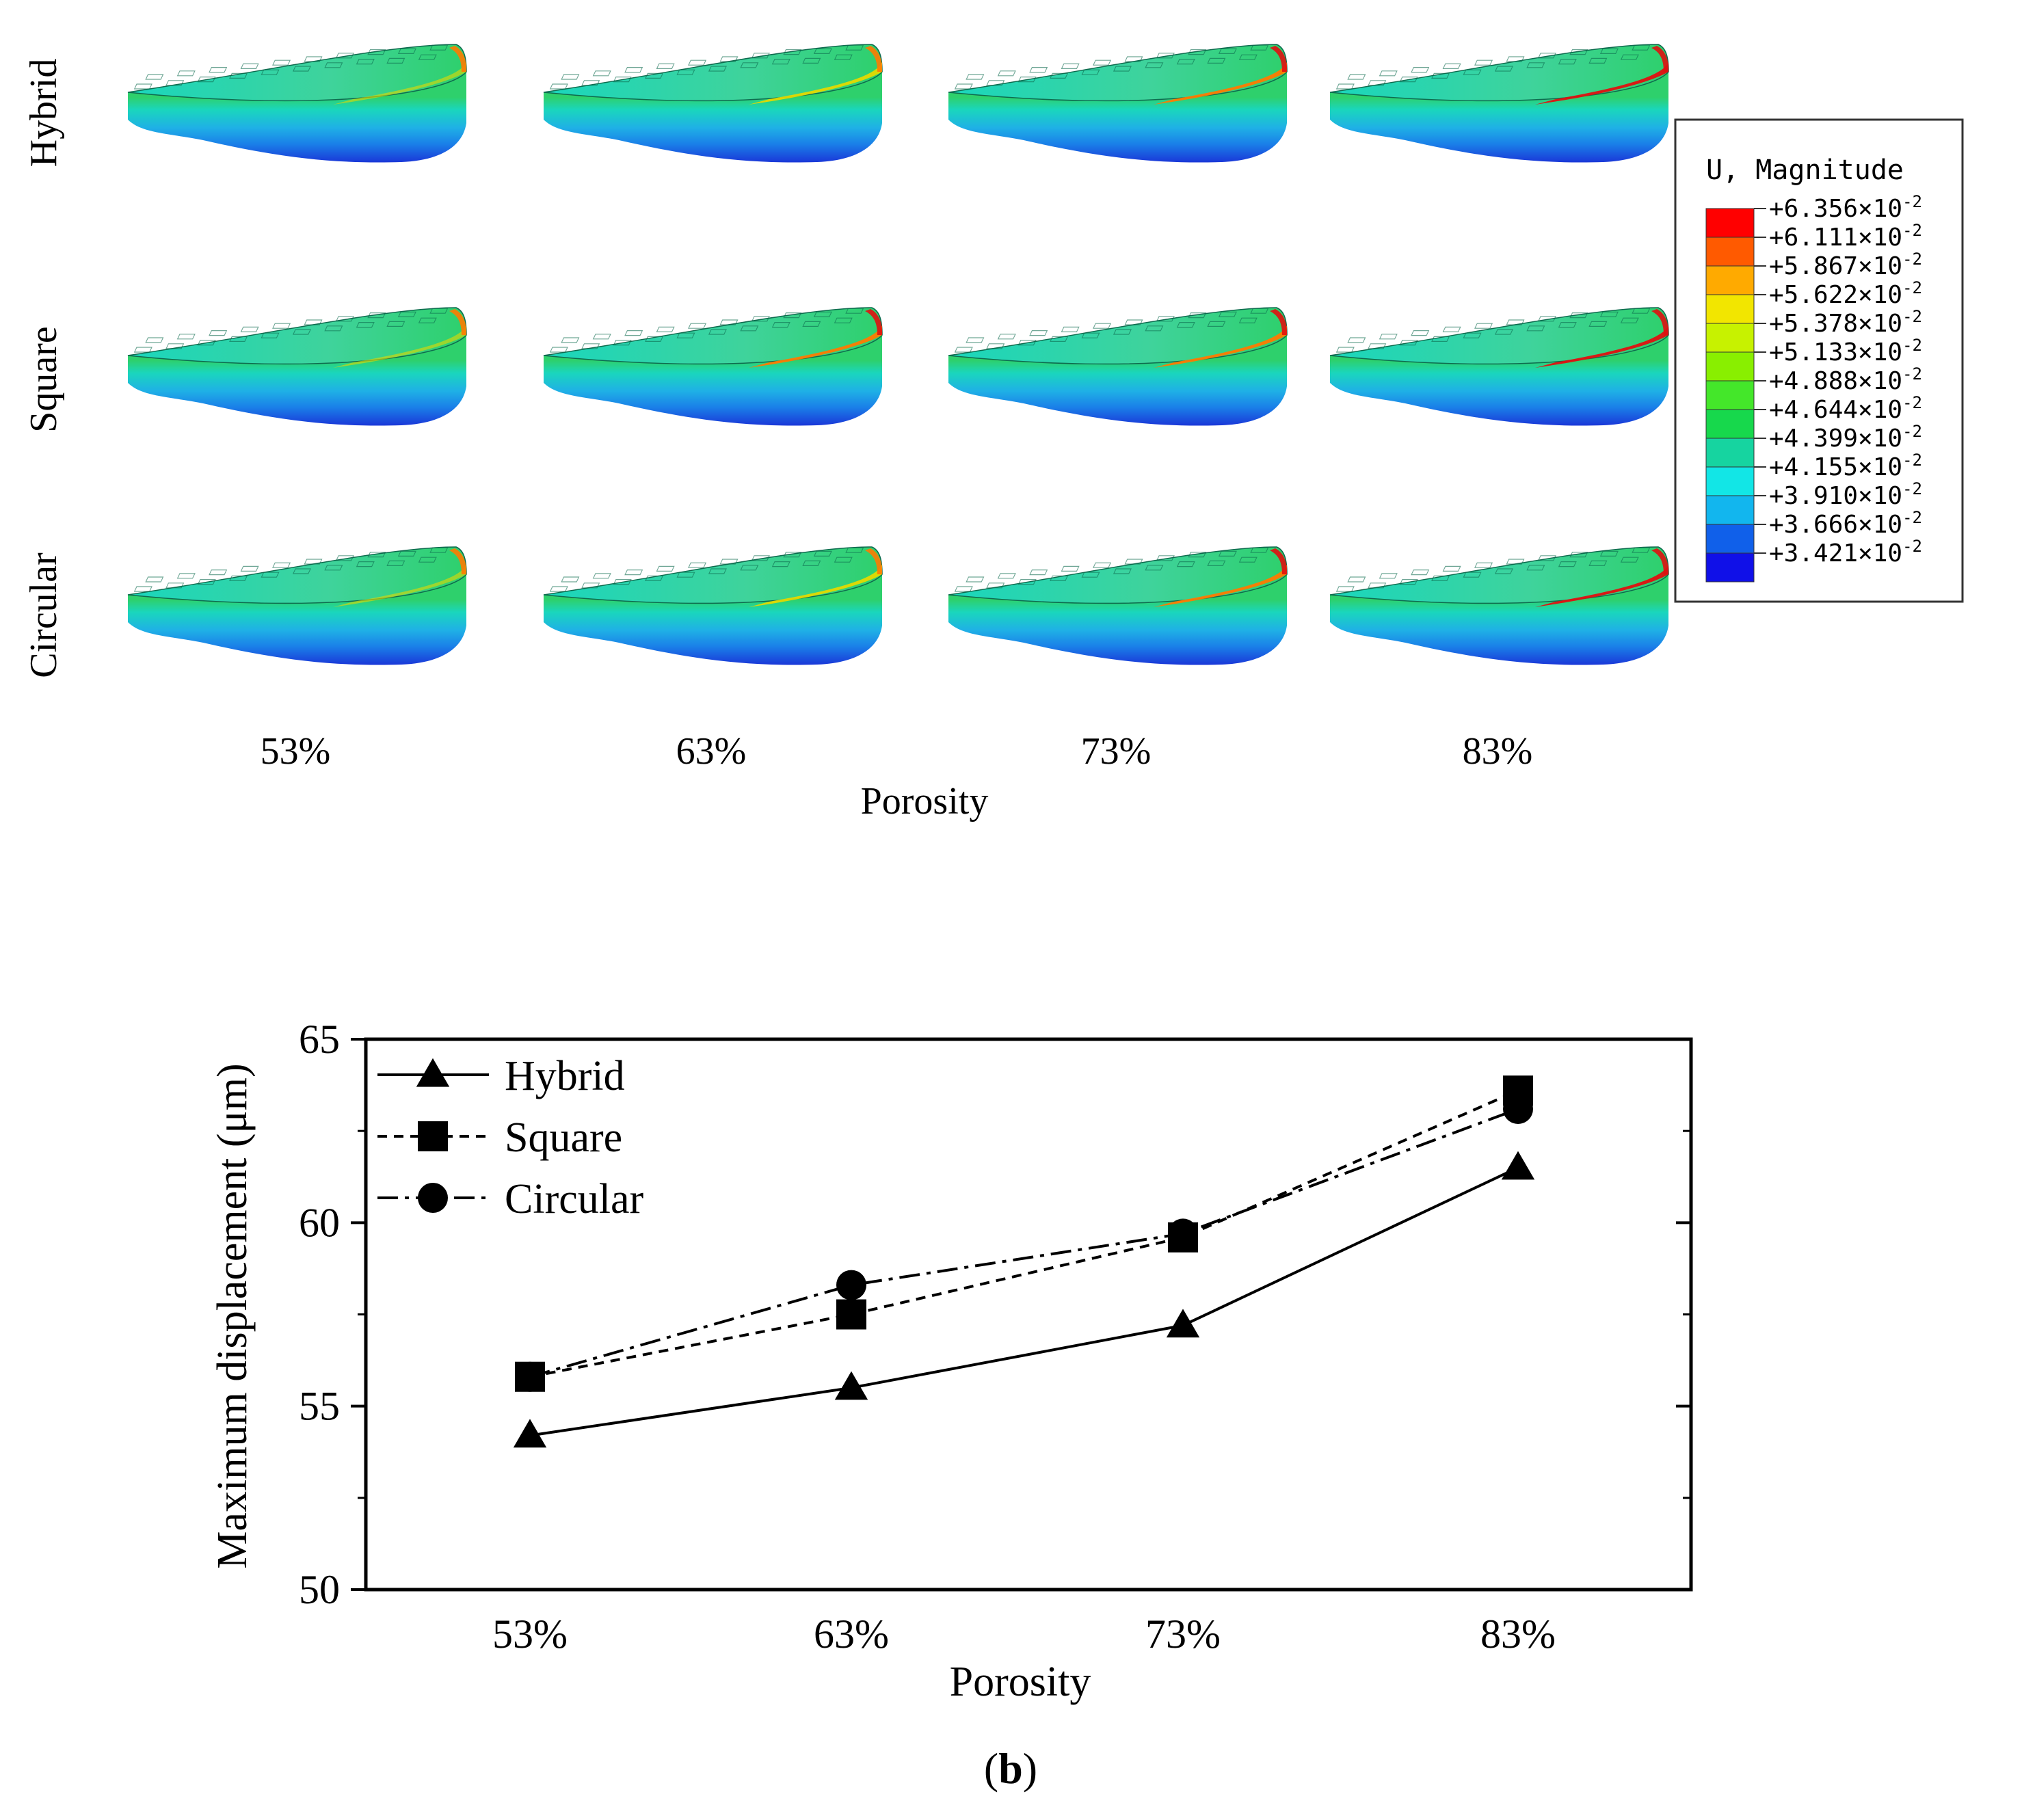 The height and width of the screenshot is (1820, 2022). I want to click on legend-value: +3.666×10-2, so click(1845, 523).